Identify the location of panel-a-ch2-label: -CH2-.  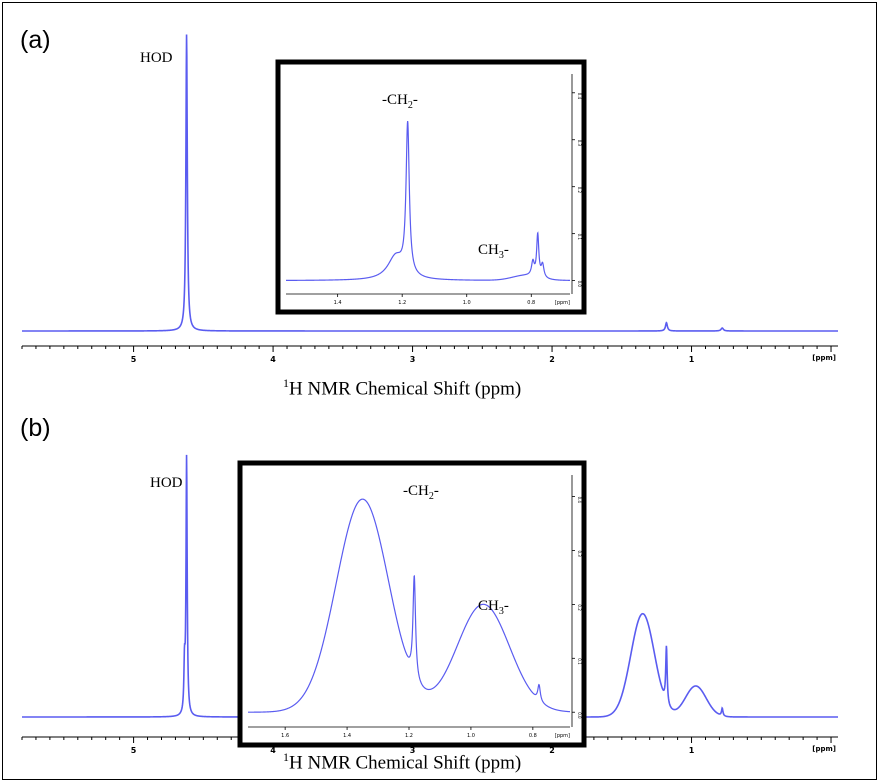
(400, 101).